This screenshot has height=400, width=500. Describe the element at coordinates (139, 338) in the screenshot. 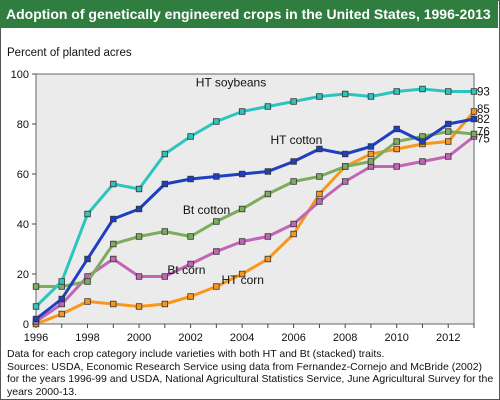

I see `x-tick-label: 2000` at that location.